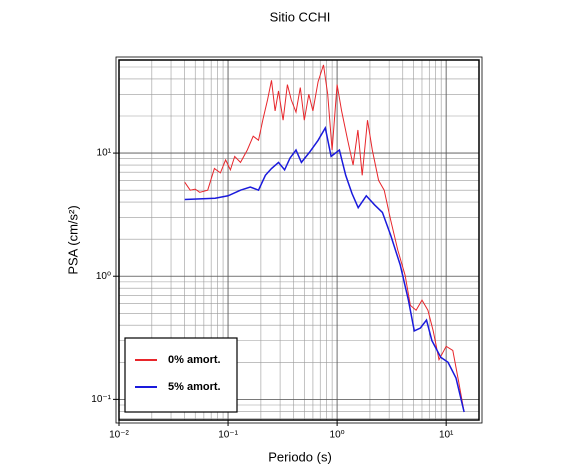 The height and width of the screenshot is (475, 586). What do you see at coordinates (337, 435) in the screenshot?
I see `x-tick-label: 10⁰` at bounding box center [337, 435].